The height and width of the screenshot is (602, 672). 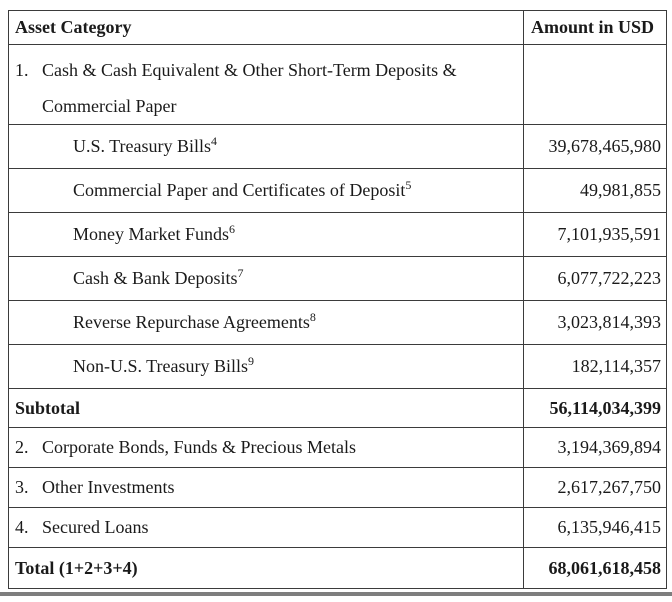 I want to click on amount-cell, so click(x=595, y=84).